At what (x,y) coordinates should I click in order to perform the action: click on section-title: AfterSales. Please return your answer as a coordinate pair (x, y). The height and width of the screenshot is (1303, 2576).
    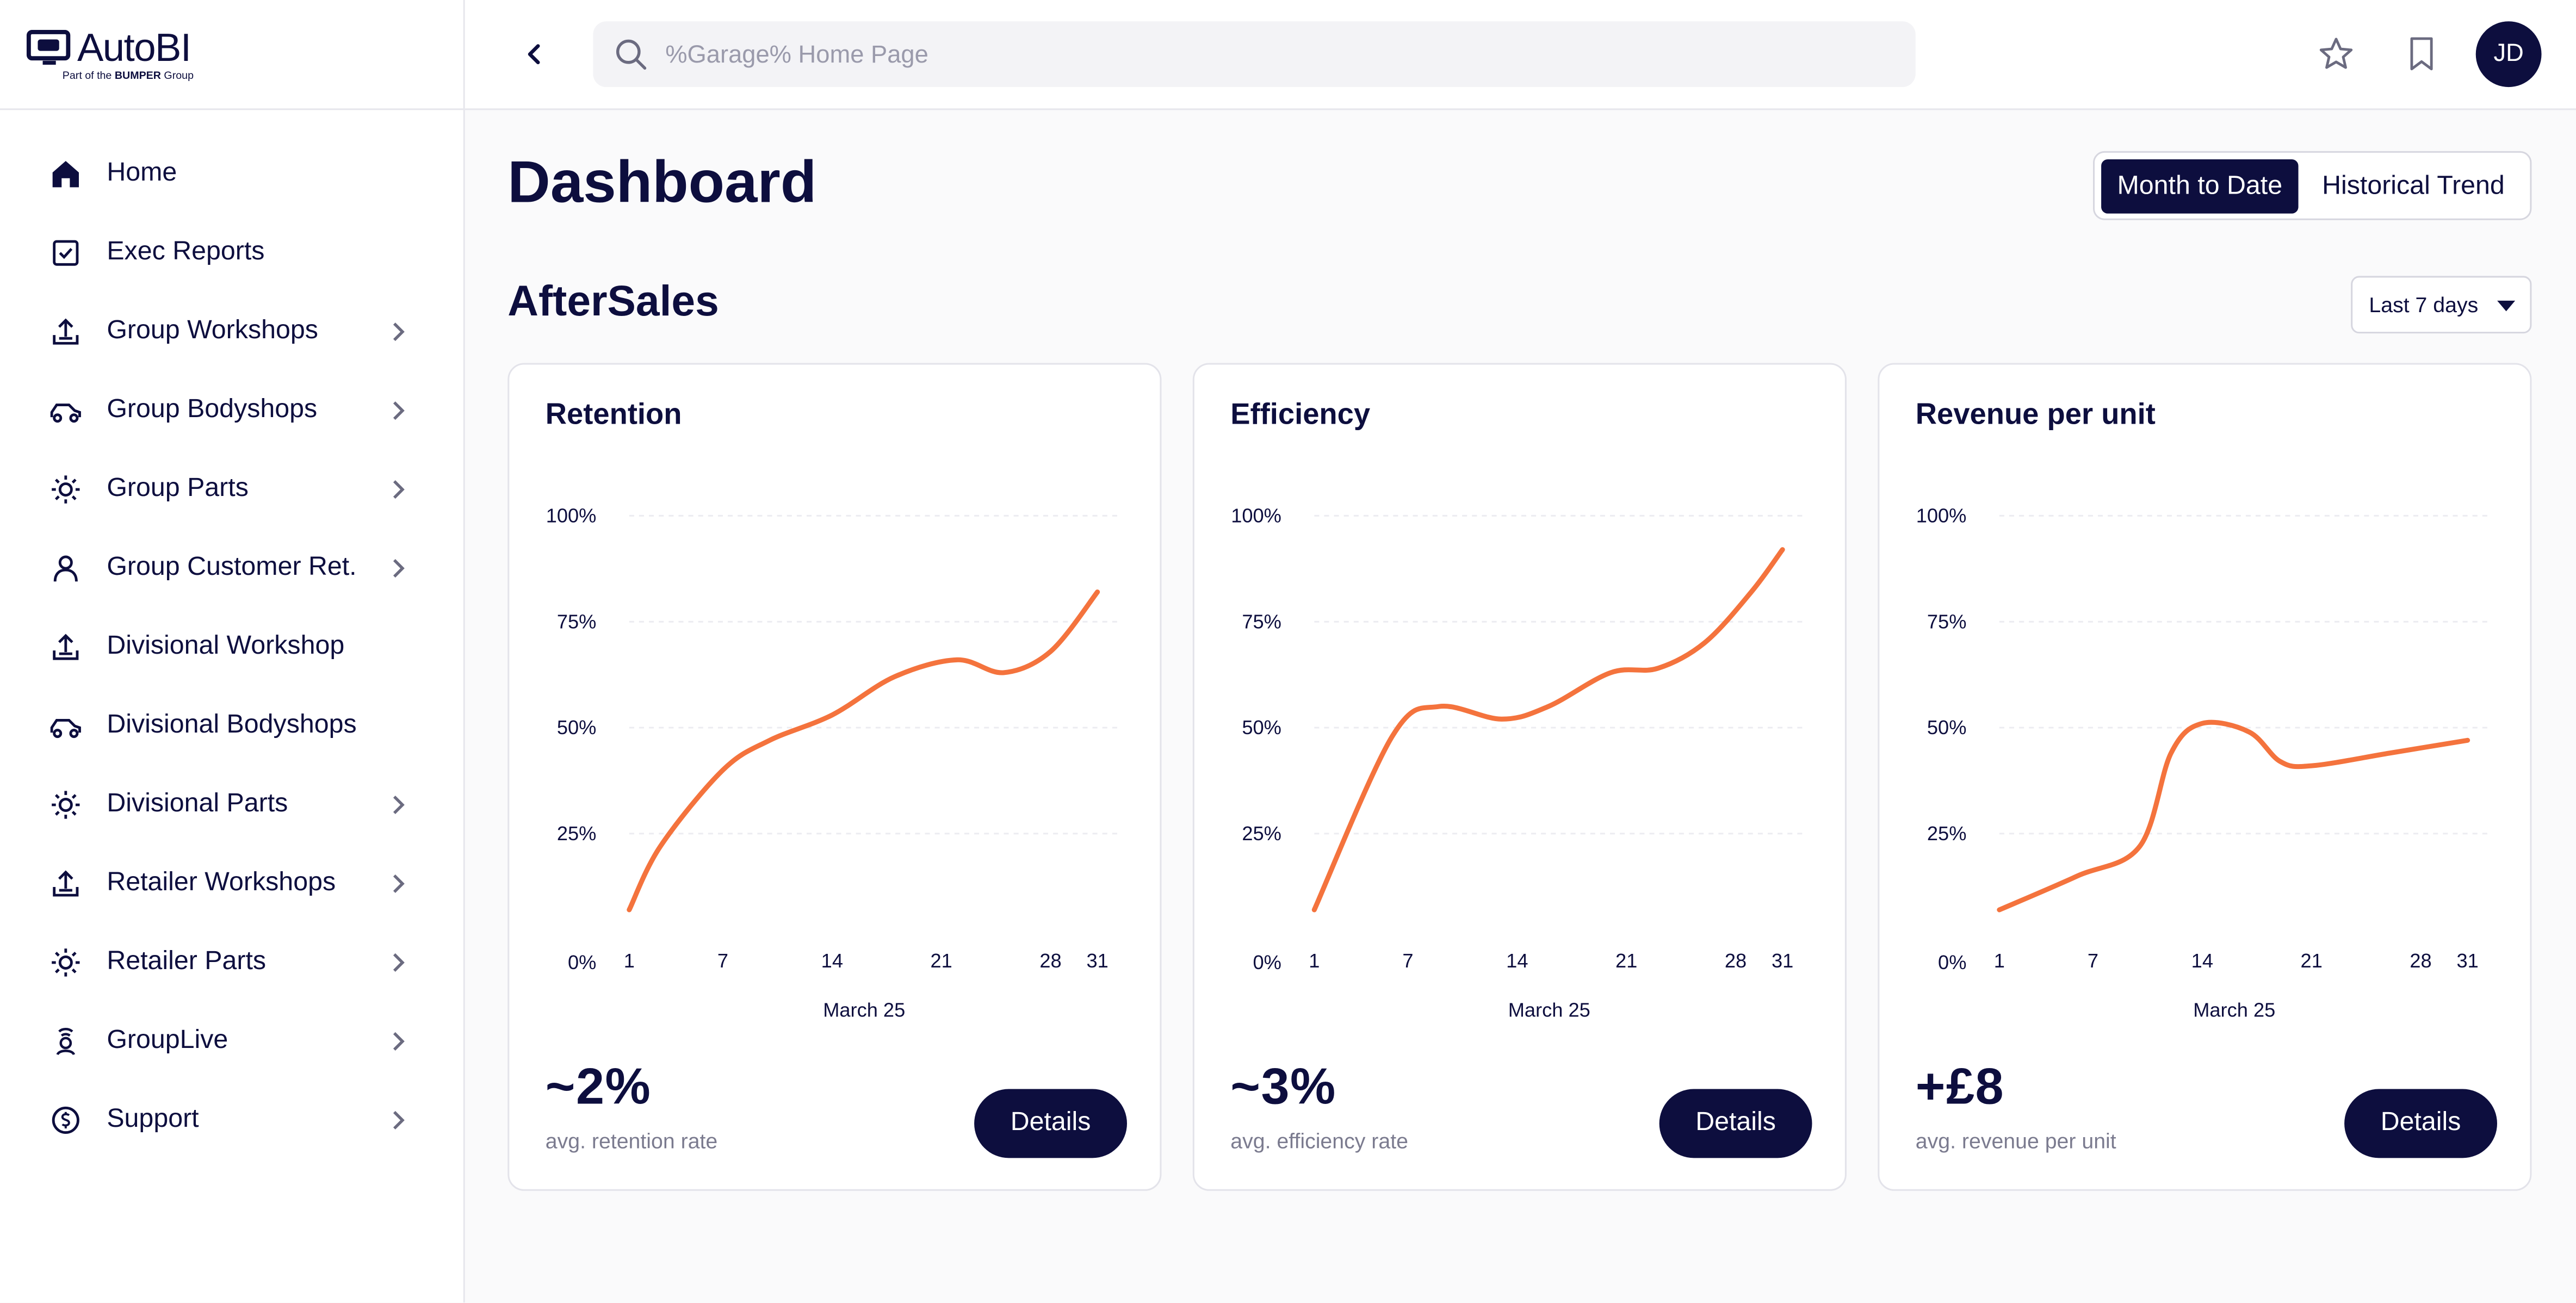
    Looking at the image, I should click on (613, 301).